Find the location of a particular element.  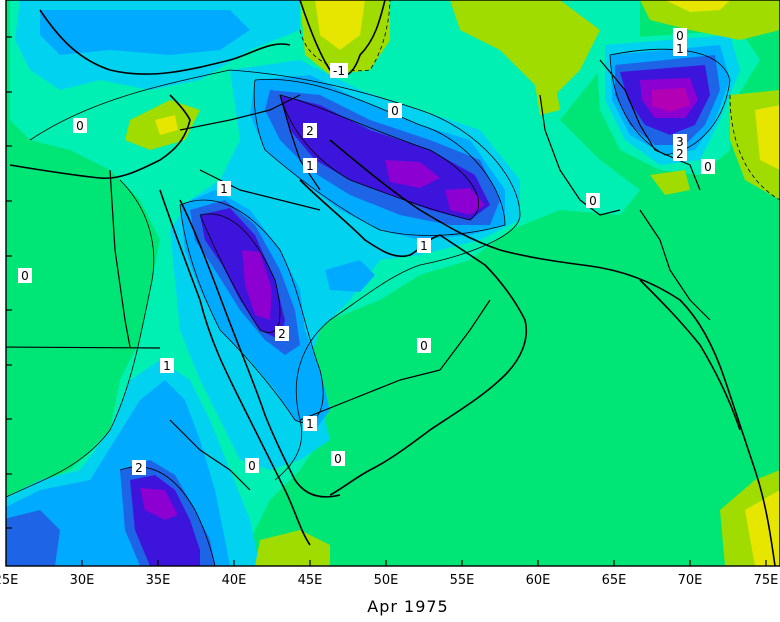

contour-one-gulf is located at coordinates (379, 157).